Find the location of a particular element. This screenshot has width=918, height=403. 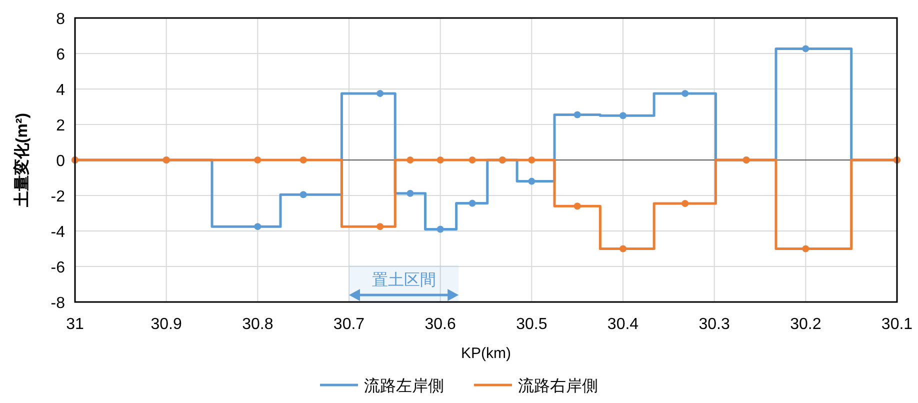

y-tick-label: -4 is located at coordinates (58, 232).